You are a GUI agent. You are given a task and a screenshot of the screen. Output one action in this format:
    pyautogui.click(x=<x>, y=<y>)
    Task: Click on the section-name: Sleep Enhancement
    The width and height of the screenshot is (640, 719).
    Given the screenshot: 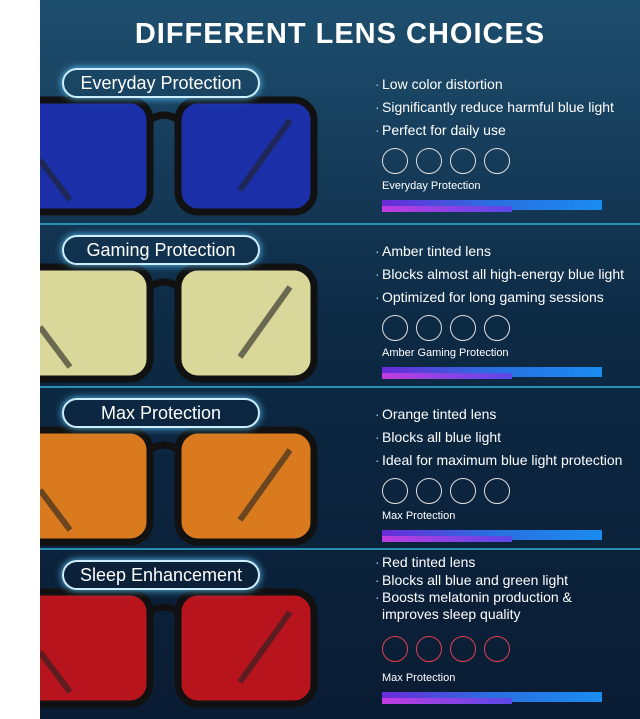 What is the action you would take?
    pyautogui.click(x=161, y=575)
    